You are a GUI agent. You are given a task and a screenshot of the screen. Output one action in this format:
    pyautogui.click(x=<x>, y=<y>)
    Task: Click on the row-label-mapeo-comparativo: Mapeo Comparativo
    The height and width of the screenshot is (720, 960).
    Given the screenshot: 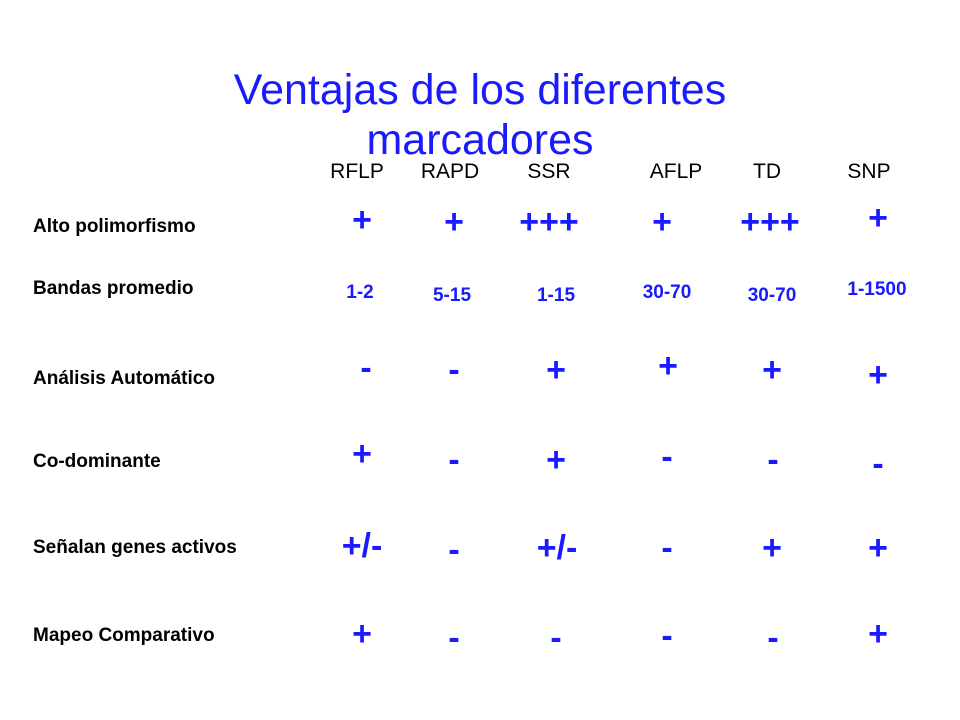 What is the action you would take?
    pyautogui.click(x=124, y=635)
    